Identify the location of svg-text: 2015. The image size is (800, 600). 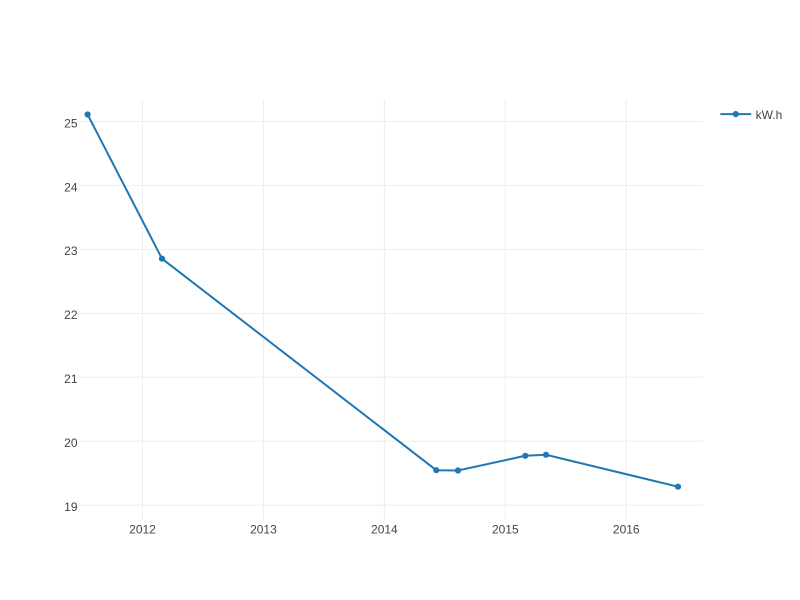
(505, 530).